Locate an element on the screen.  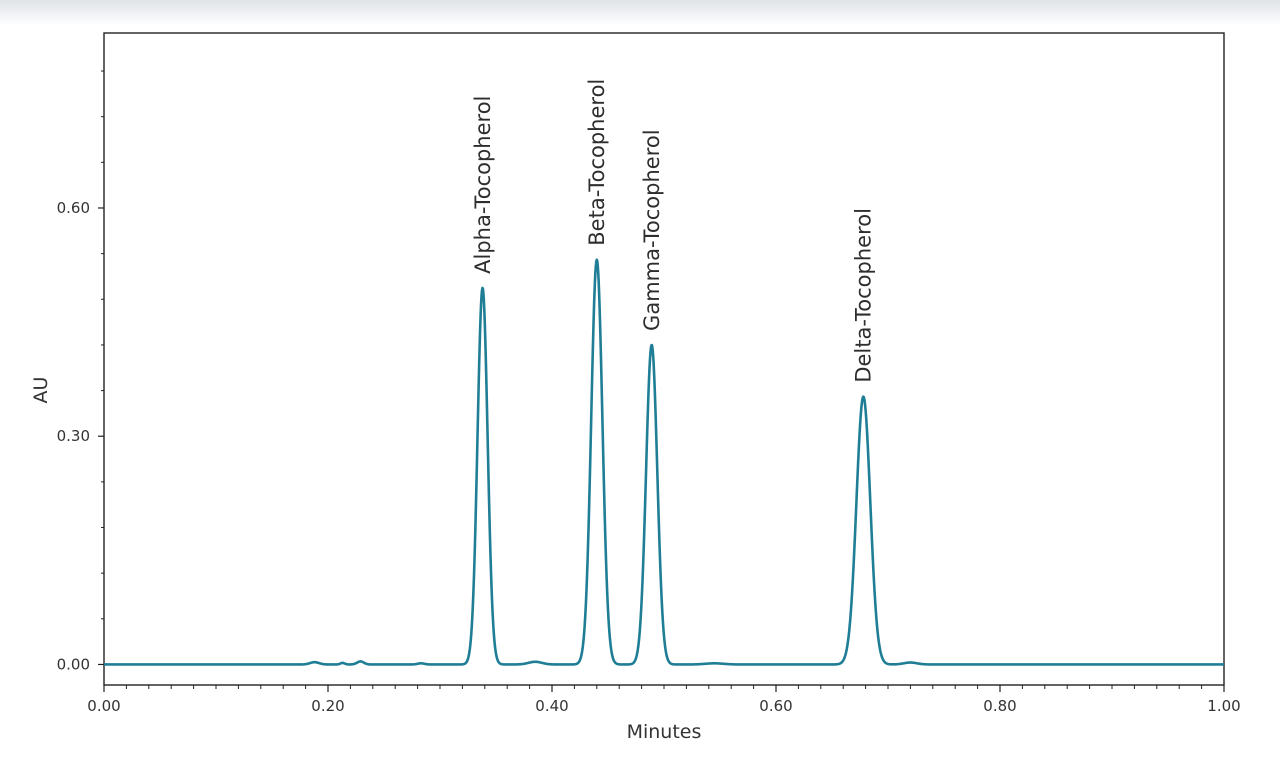
x-axis-title: Minutes is located at coordinates (664, 732).